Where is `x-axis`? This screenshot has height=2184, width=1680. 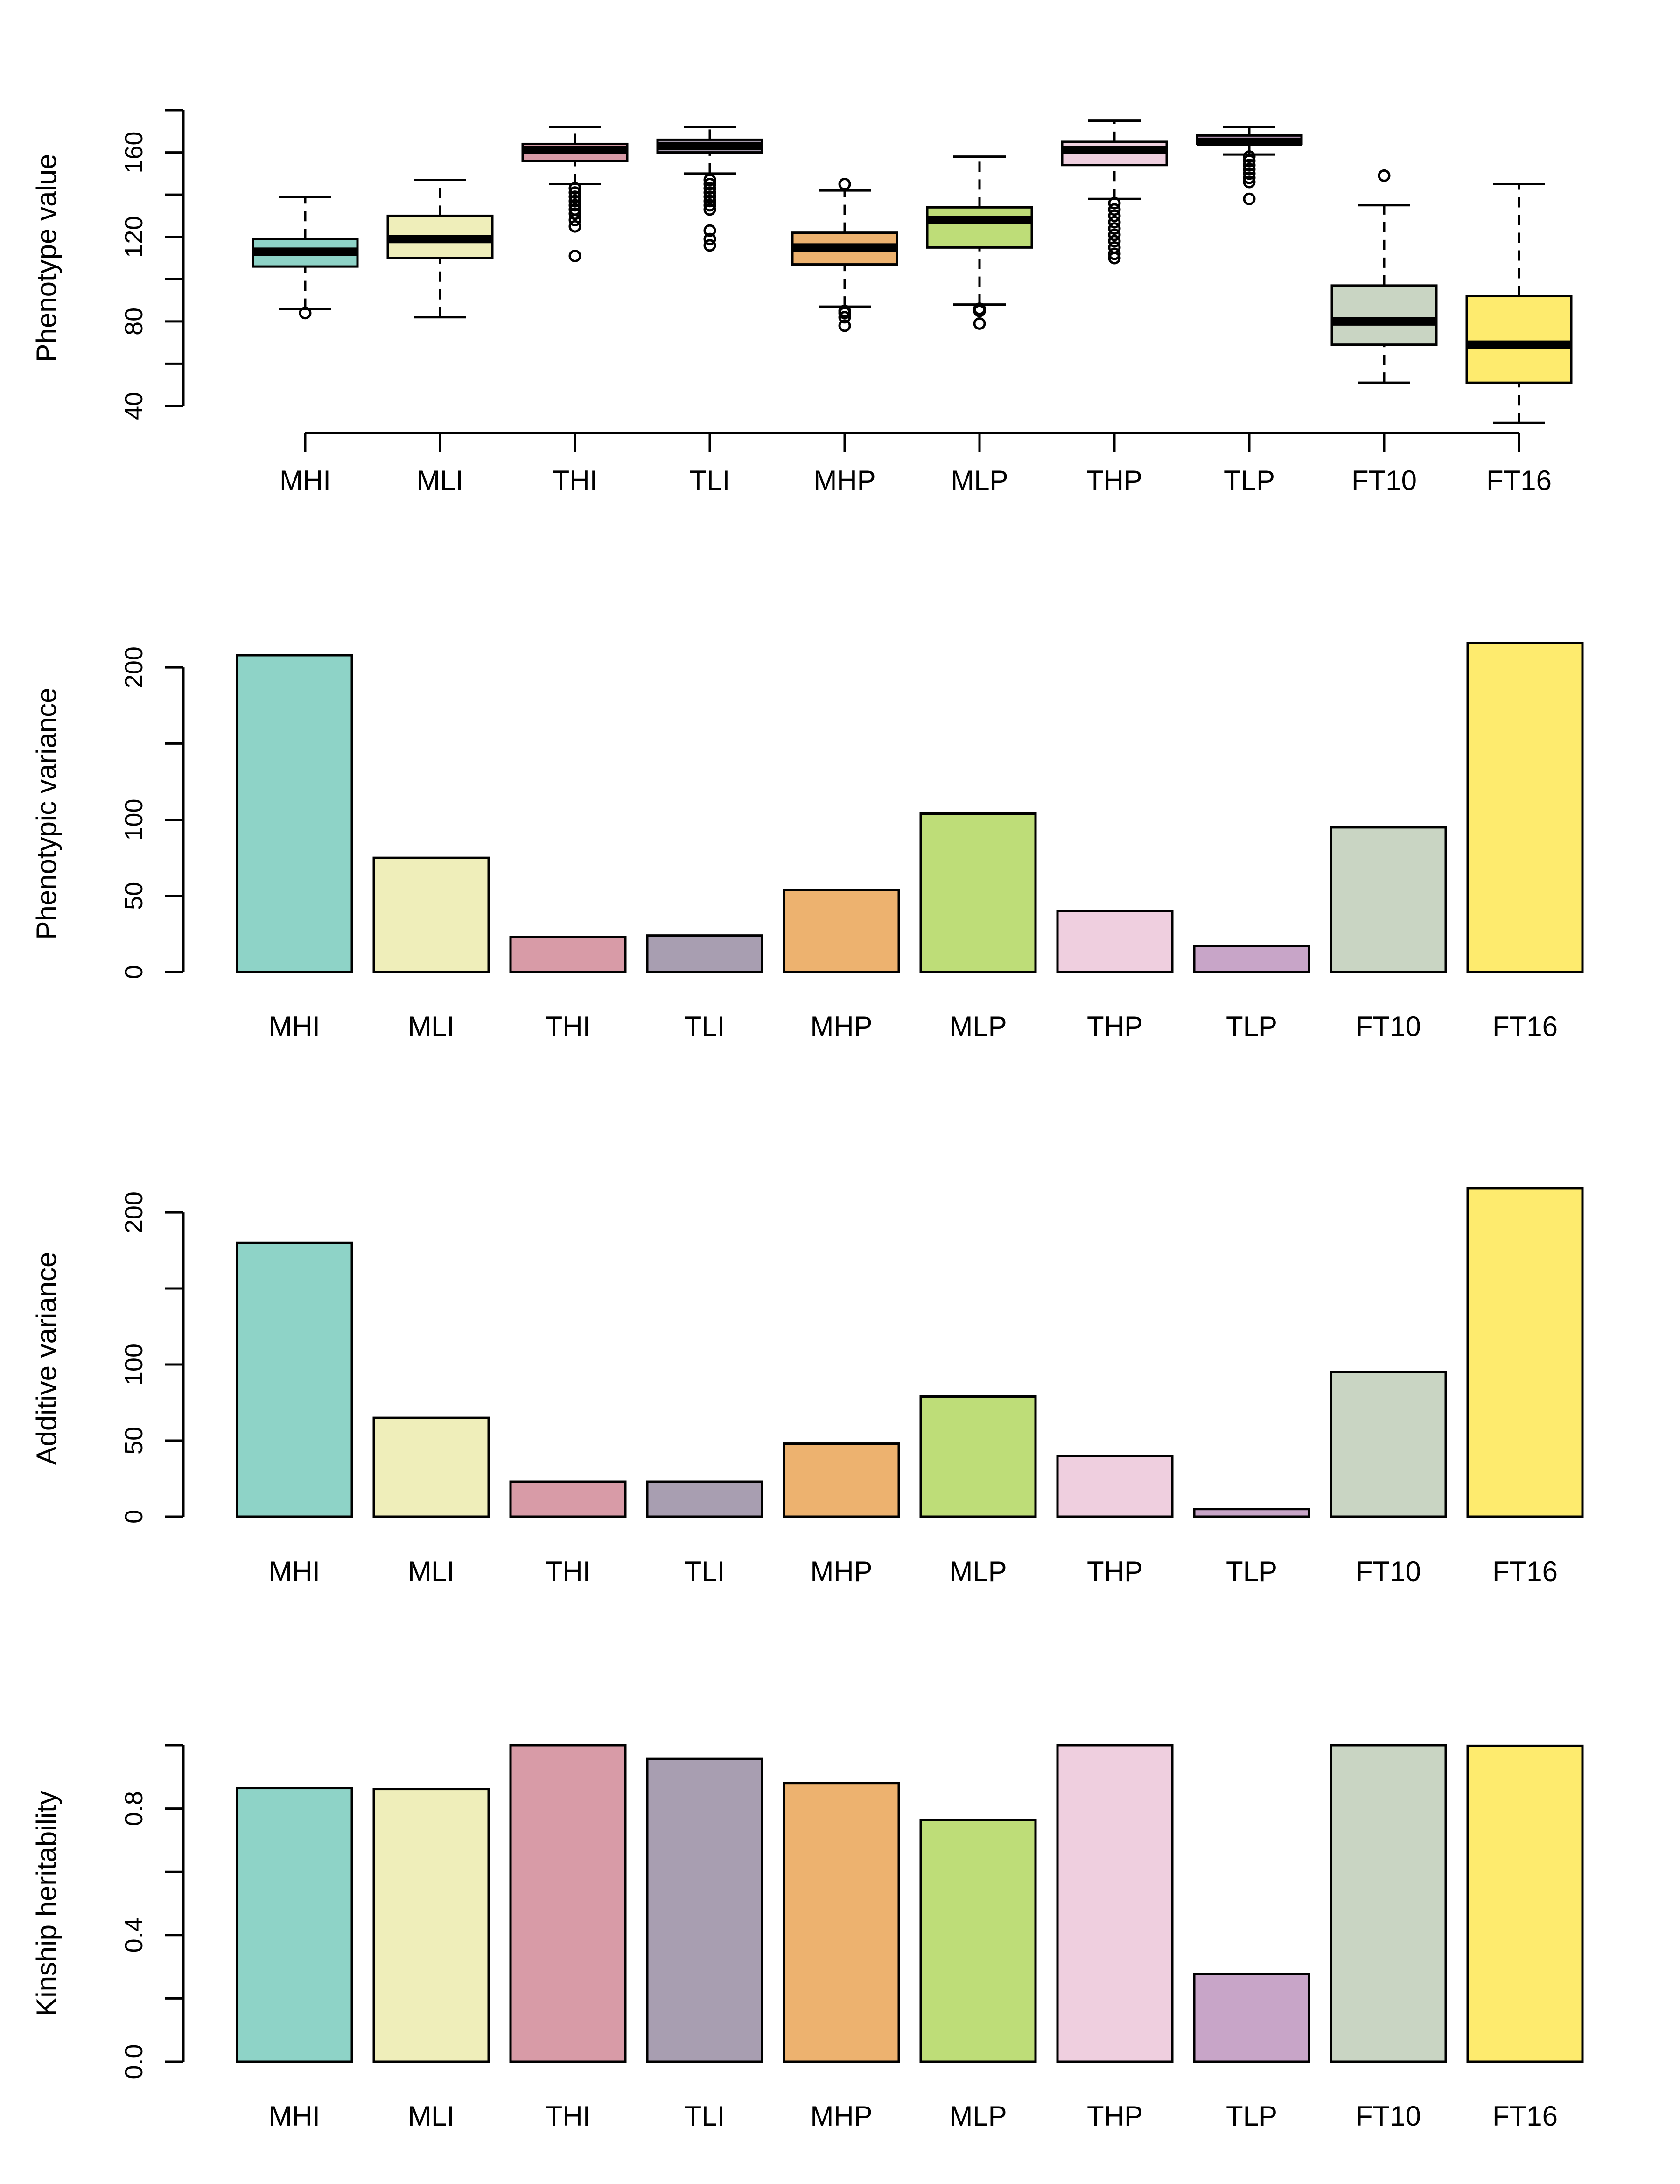
x-axis is located at coordinates (912, 442).